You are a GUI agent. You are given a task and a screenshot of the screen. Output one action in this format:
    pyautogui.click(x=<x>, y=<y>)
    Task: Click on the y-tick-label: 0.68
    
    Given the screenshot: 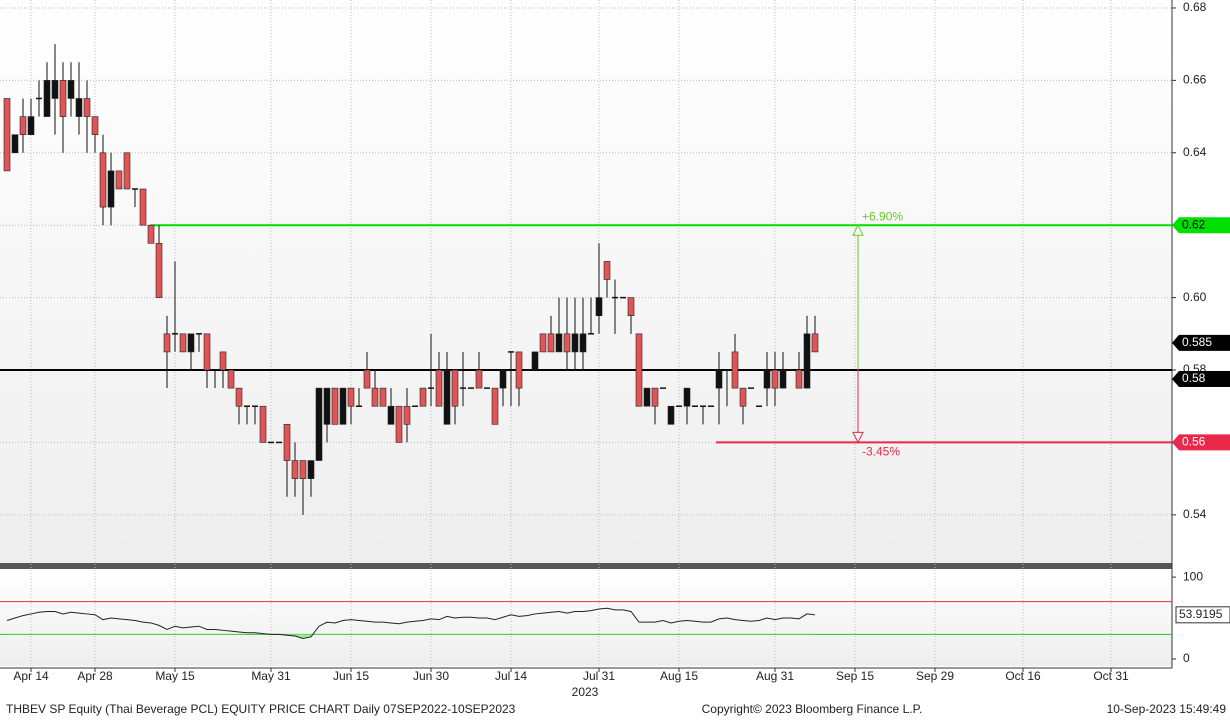 What is the action you would take?
    pyautogui.click(x=1195, y=7)
    